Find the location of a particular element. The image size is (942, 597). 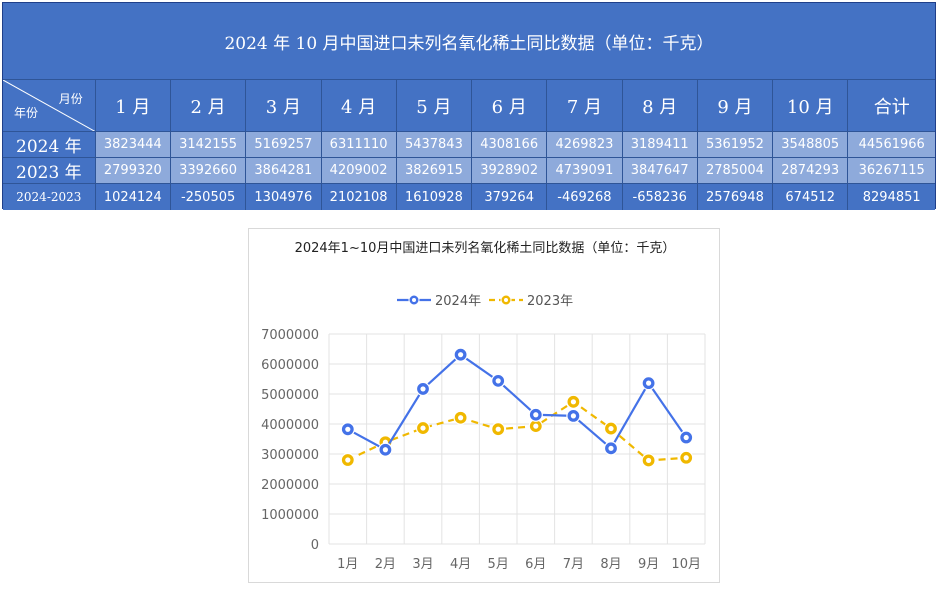

table-cell: 3928902 is located at coordinates (510, 171).